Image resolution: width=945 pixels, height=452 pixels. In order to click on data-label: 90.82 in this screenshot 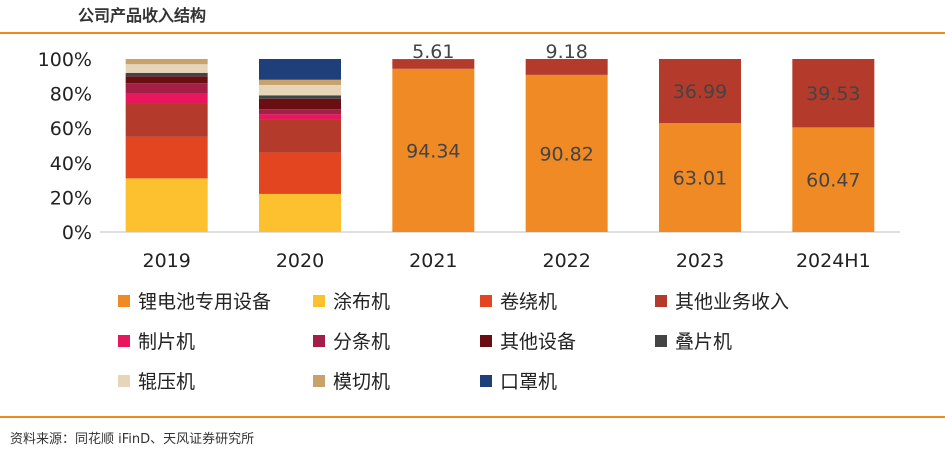, I will do `click(566, 154)`.